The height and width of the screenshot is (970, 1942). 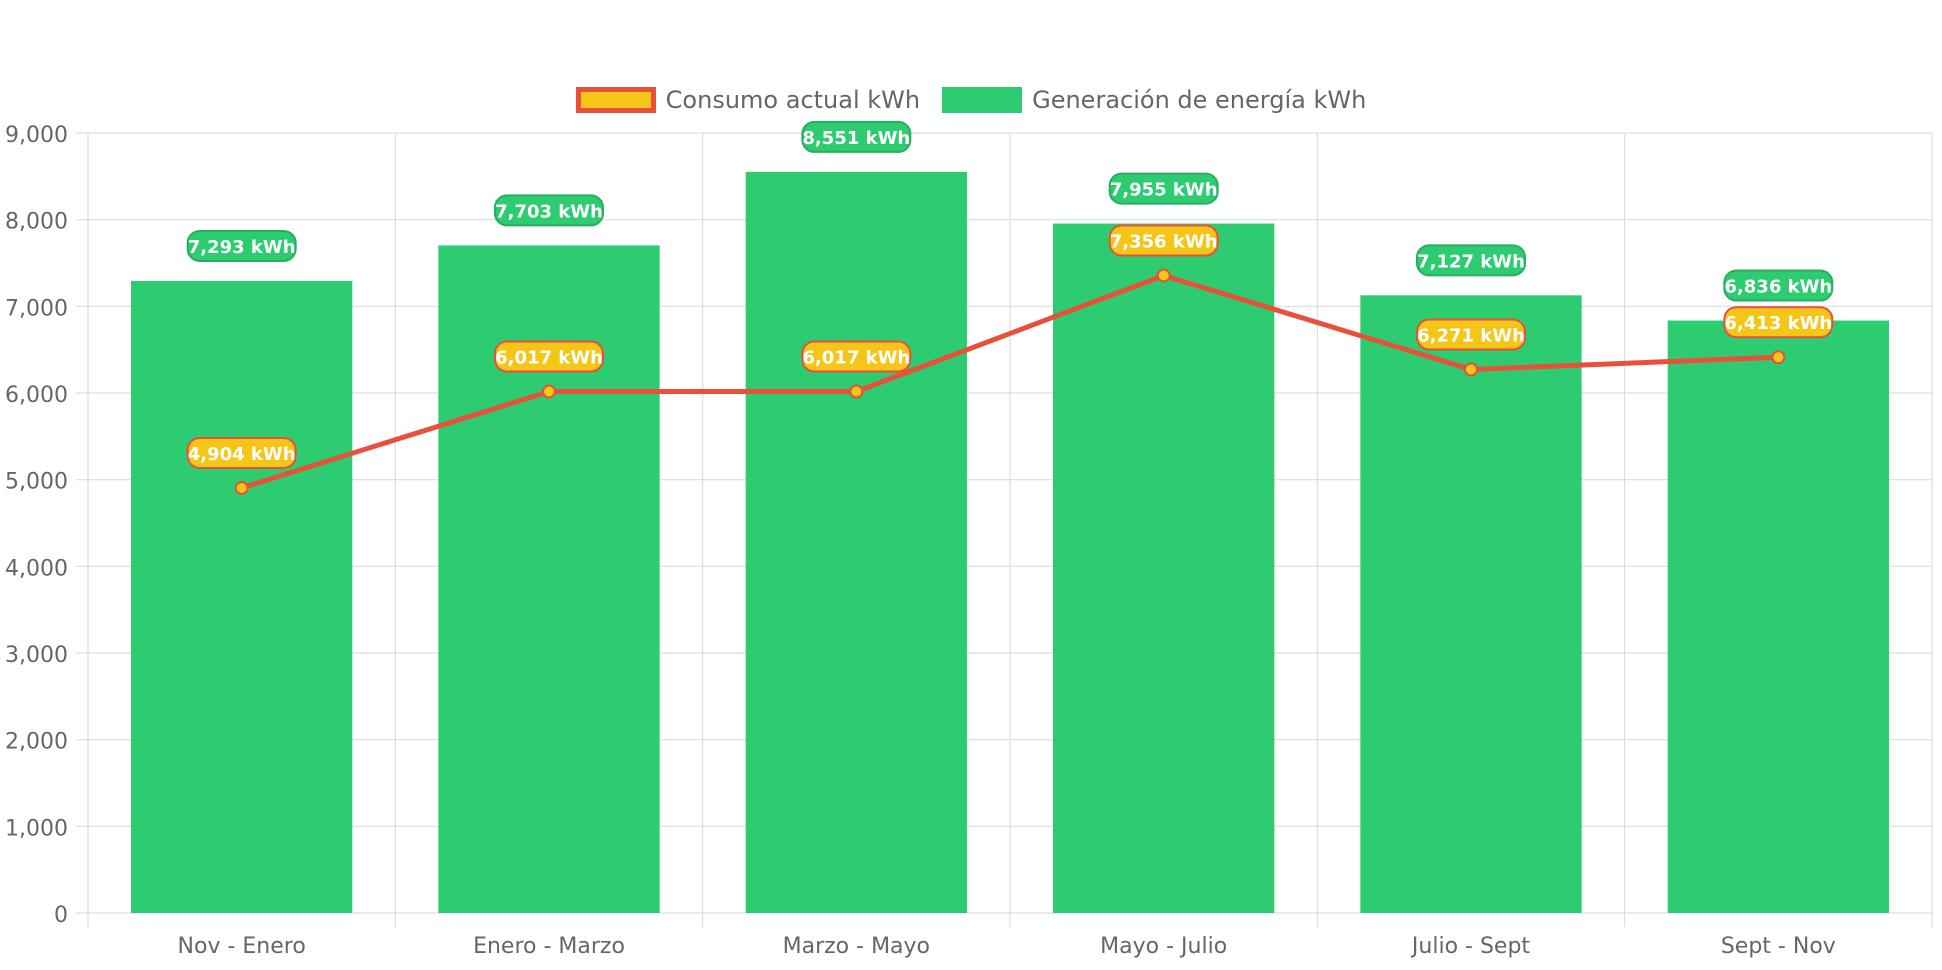 I want to click on legend-label-generacion: Generación de energía kWh, so click(x=1199, y=100).